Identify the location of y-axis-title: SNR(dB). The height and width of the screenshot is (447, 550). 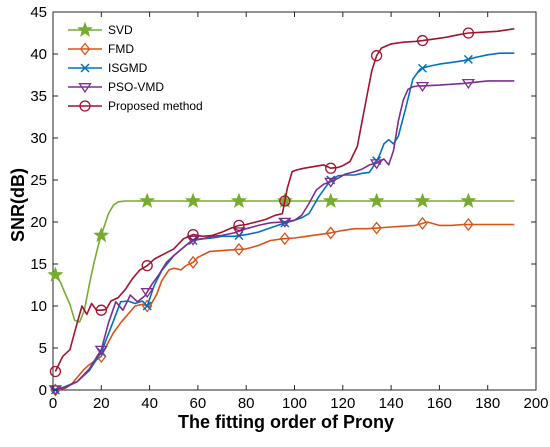
(18, 205).